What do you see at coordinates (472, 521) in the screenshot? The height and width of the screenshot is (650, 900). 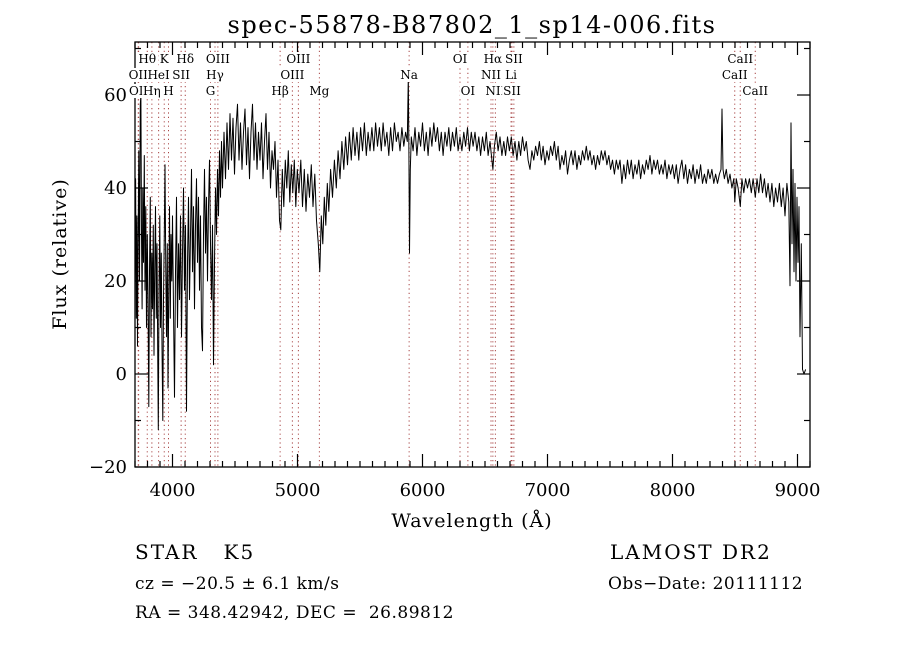 I see `x-axis-label: Wavelength (Å)` at bounding box center [472, 521].